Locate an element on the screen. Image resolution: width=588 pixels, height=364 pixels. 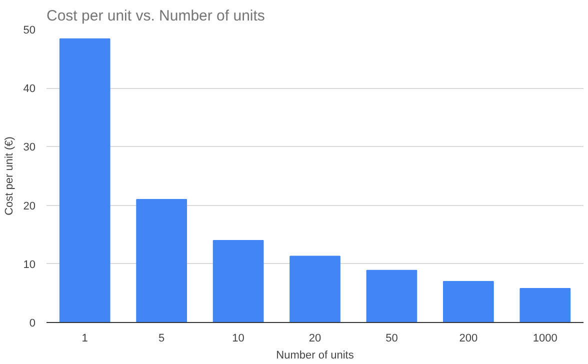
y-tick-label: 30 is located at coordinates (29, 148).